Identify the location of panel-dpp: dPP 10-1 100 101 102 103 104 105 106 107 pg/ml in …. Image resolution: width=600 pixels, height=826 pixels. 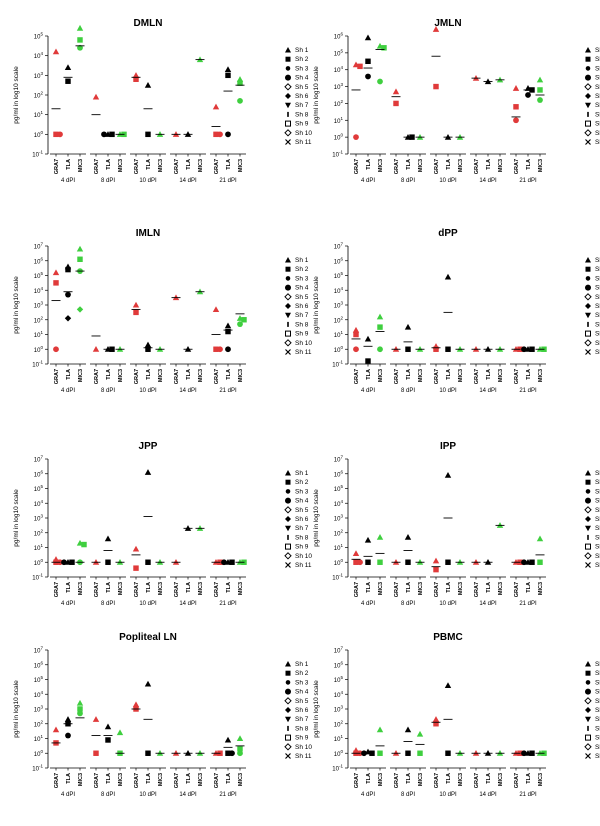
(456, 311).